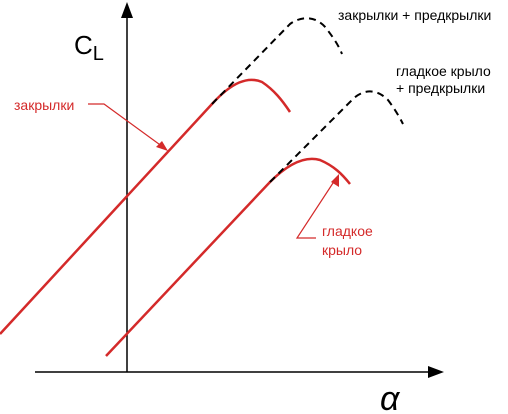 The height and width of the screenshot is (414, 508). What do you see at coordinates (127, 10) in the screenshot?
I see `y-axis-arrowhead` at bounding box center [127, 10].